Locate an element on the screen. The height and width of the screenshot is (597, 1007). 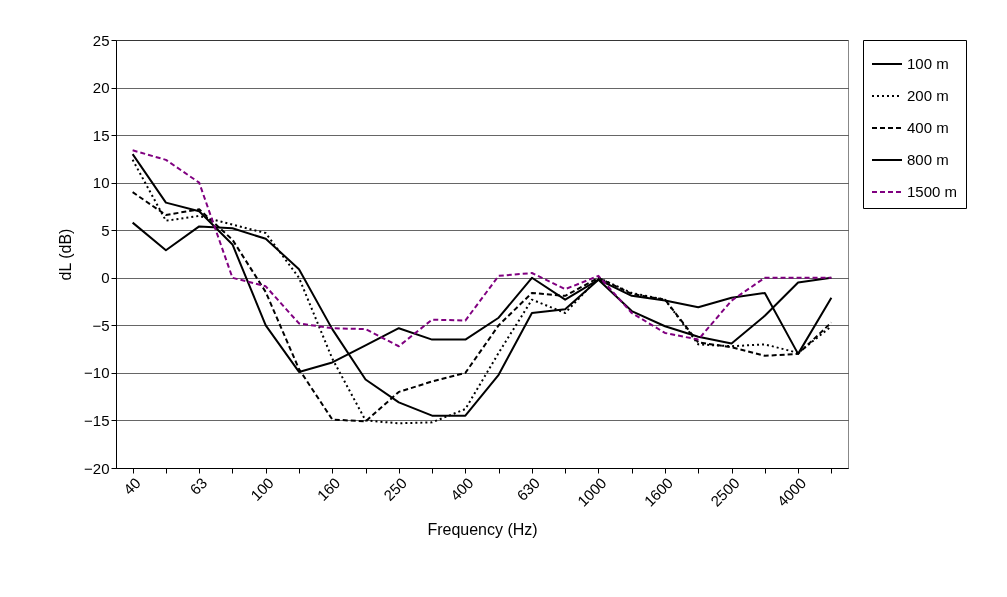
x-tick-label: 63 is located at coordinates (198, 486).